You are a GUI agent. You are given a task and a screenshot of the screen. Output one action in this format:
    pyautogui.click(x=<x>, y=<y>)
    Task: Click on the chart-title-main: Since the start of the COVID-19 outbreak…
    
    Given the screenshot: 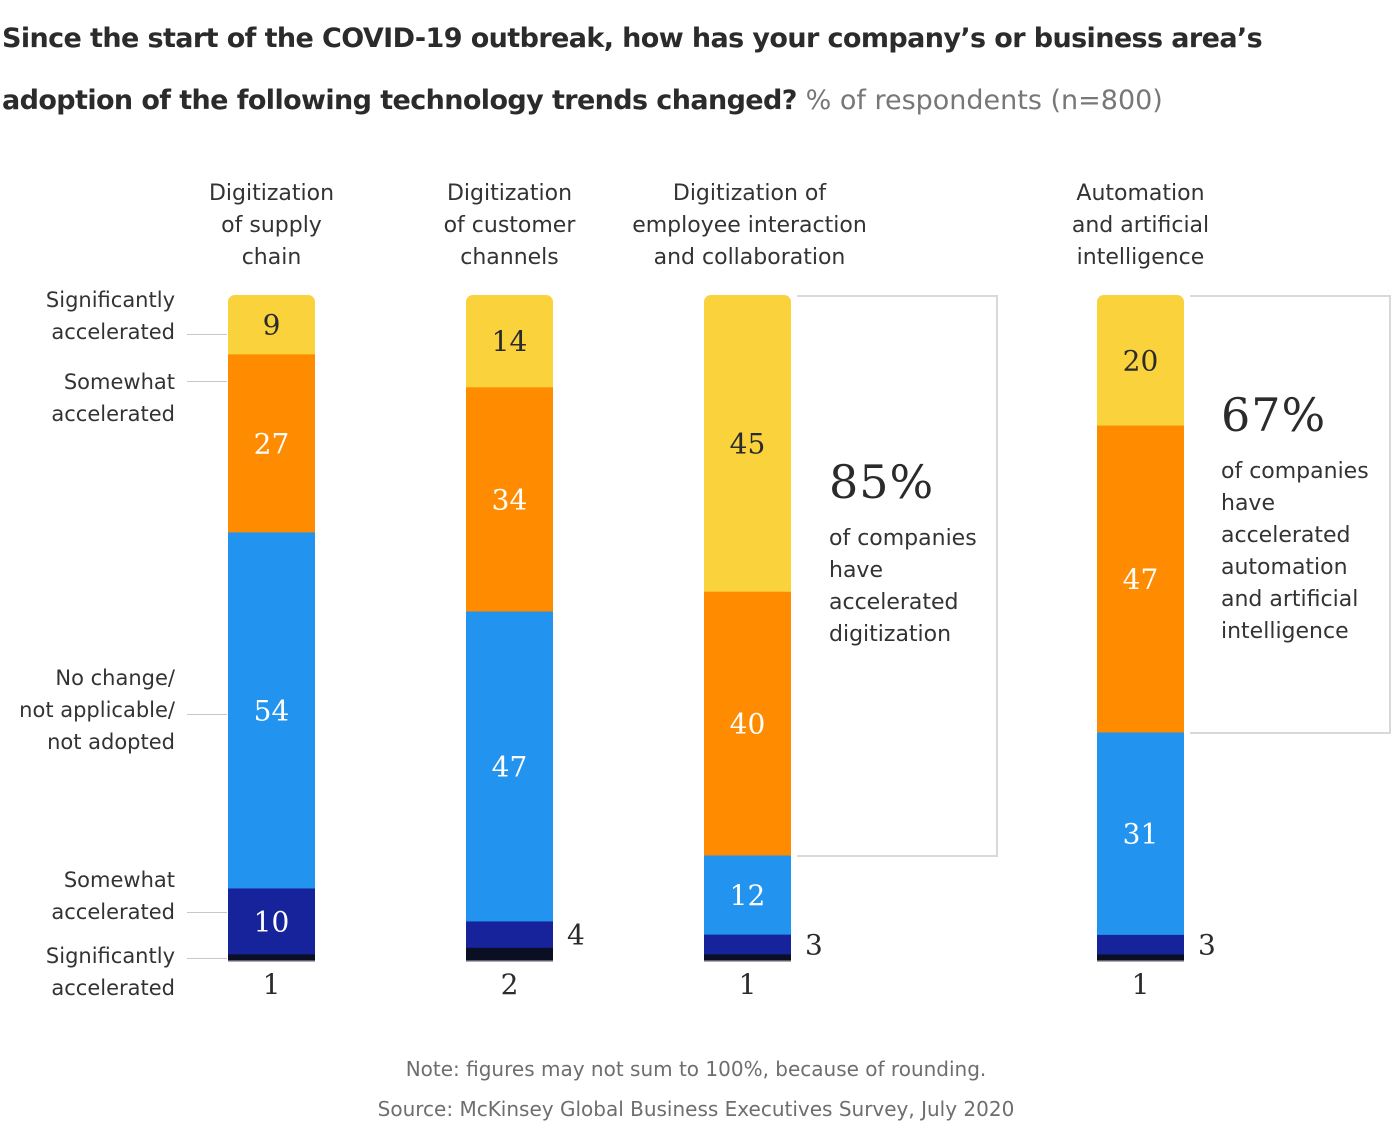 What is the action you would take?
    pyautogui.click(x=632, y=69)
    